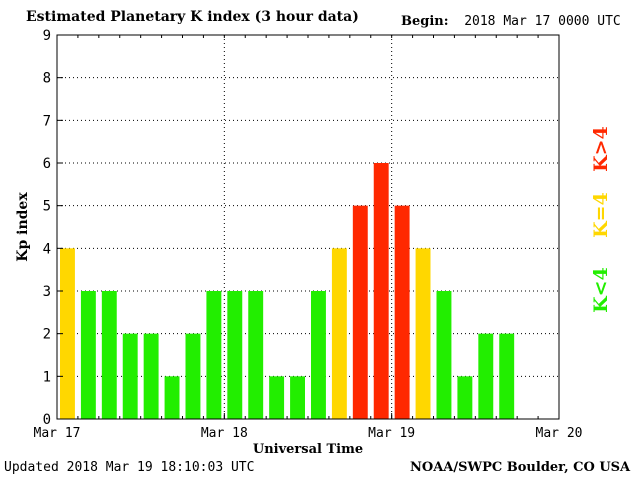  I want to click on x-tick-label: Mar 19, so click(391, 433).